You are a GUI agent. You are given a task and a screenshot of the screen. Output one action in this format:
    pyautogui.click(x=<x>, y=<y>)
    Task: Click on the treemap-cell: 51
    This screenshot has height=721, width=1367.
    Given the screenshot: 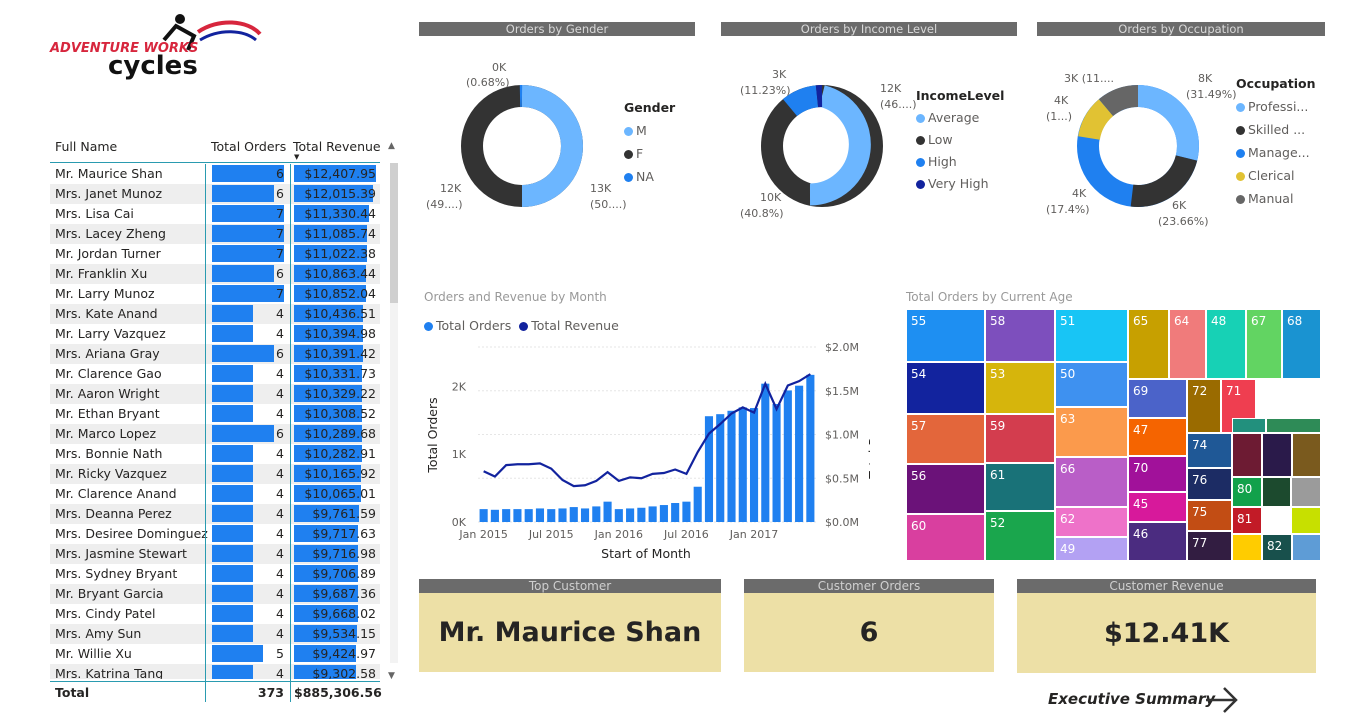 What is the action you would take?
    pyautogui.click(x=1091, y=335)
    